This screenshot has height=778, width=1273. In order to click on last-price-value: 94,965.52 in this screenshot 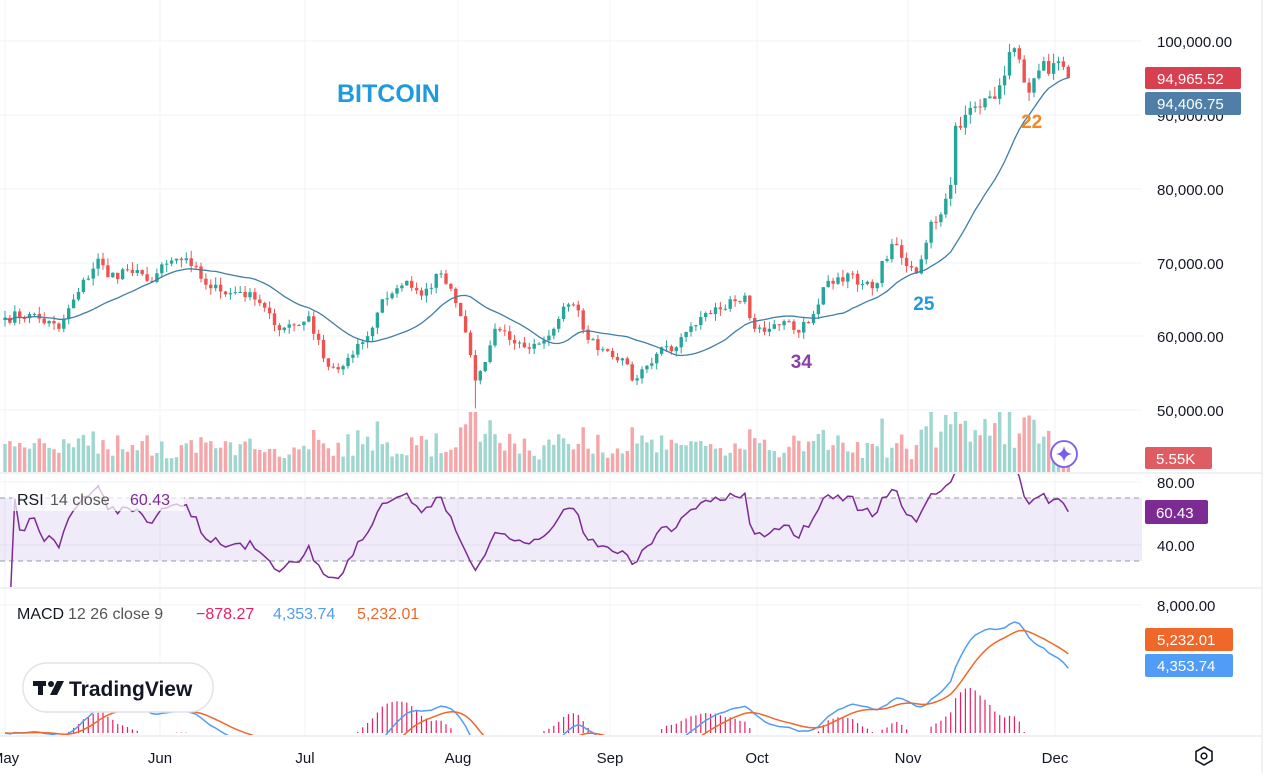, I will do `click(1190, 79)`.